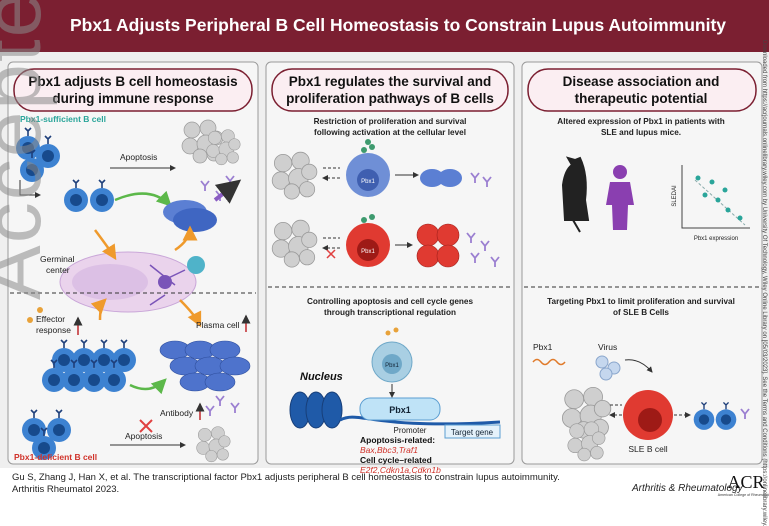 The width and height of the screenshot is (769, 526). What do you see at coordinates (410, 430) in the screenshot?
I see `promoter-label: Promoter` at bounding box center [410, 430].